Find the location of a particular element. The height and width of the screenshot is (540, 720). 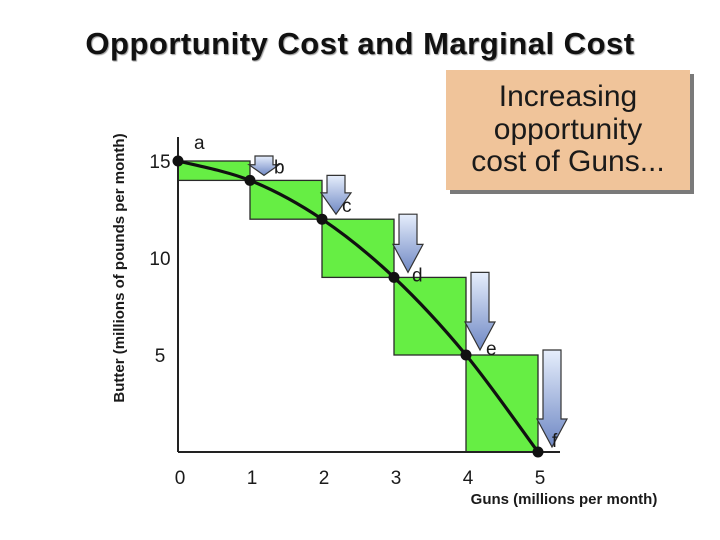

point-label-f: f is located at coordinates (555, 441).